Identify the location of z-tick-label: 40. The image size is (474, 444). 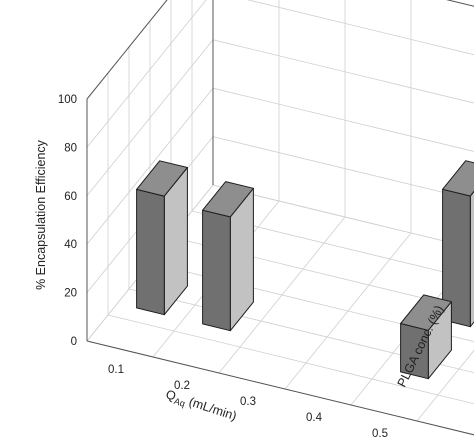
(70, 245).